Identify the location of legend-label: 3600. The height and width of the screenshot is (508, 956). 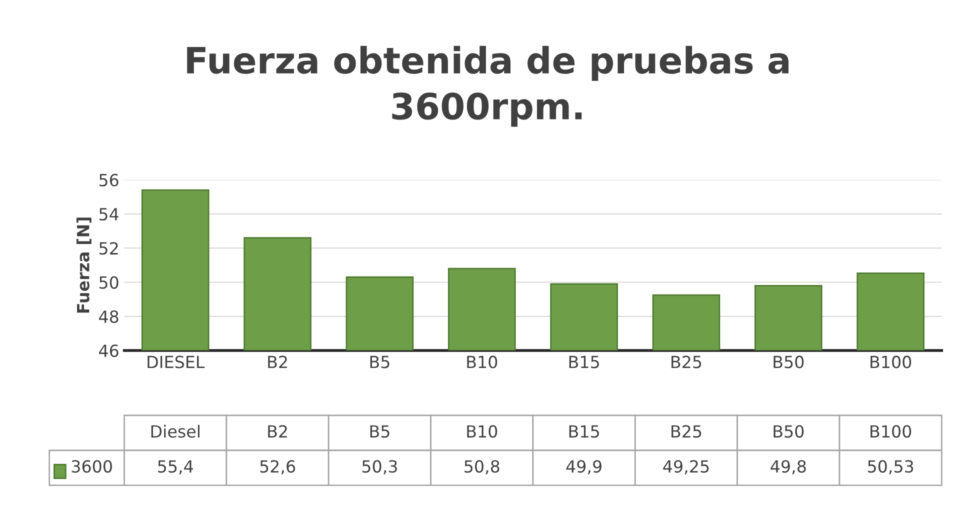
(92, 466).